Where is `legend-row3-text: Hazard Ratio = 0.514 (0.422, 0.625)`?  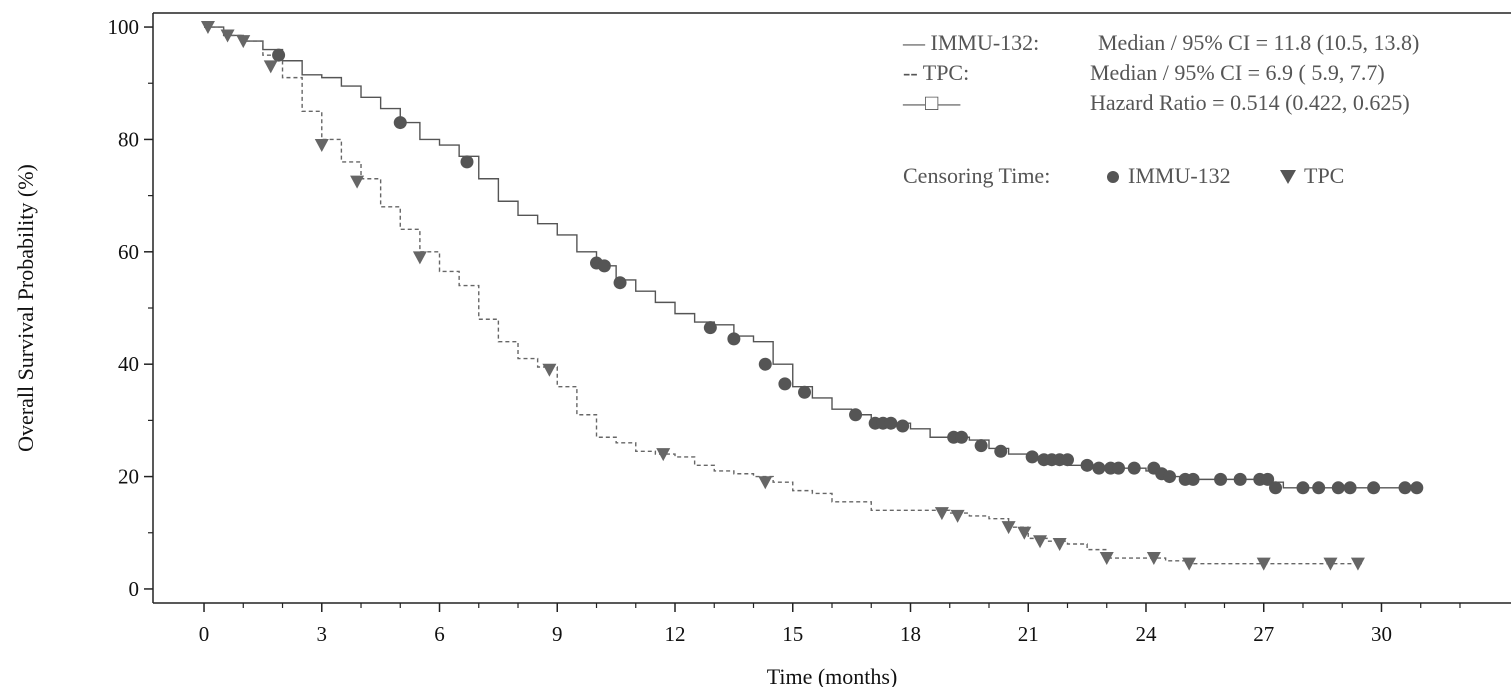 legend-row3-text: Hazard Ratio = 0.514 (0.422, 0.625) is located at coordinates (1250, 102).